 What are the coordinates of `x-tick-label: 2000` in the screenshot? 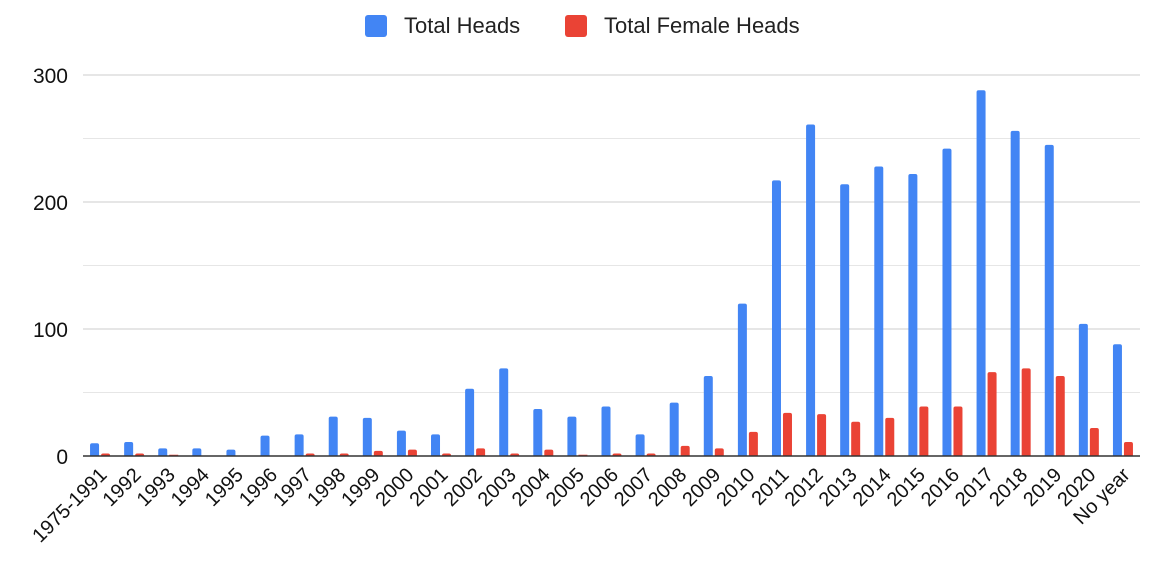 It's located at (394, 487).